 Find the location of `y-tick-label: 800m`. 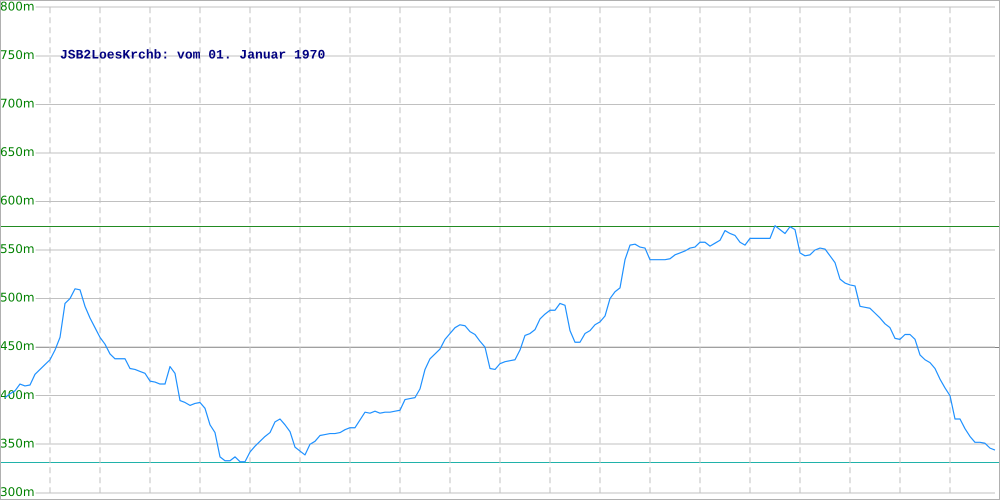

y-tick-label: 800m is located at coordinates (17, 7).